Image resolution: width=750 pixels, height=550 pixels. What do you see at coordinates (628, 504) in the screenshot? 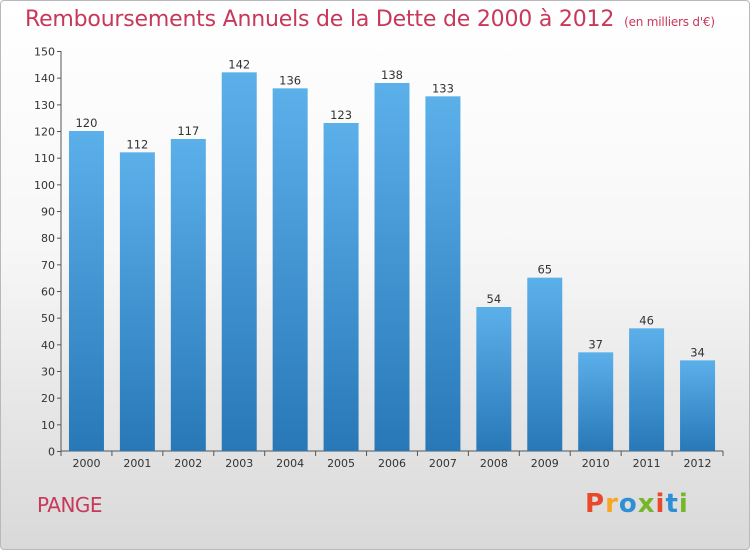
I see `logo-letter: o` at bounding box center [628, 504].